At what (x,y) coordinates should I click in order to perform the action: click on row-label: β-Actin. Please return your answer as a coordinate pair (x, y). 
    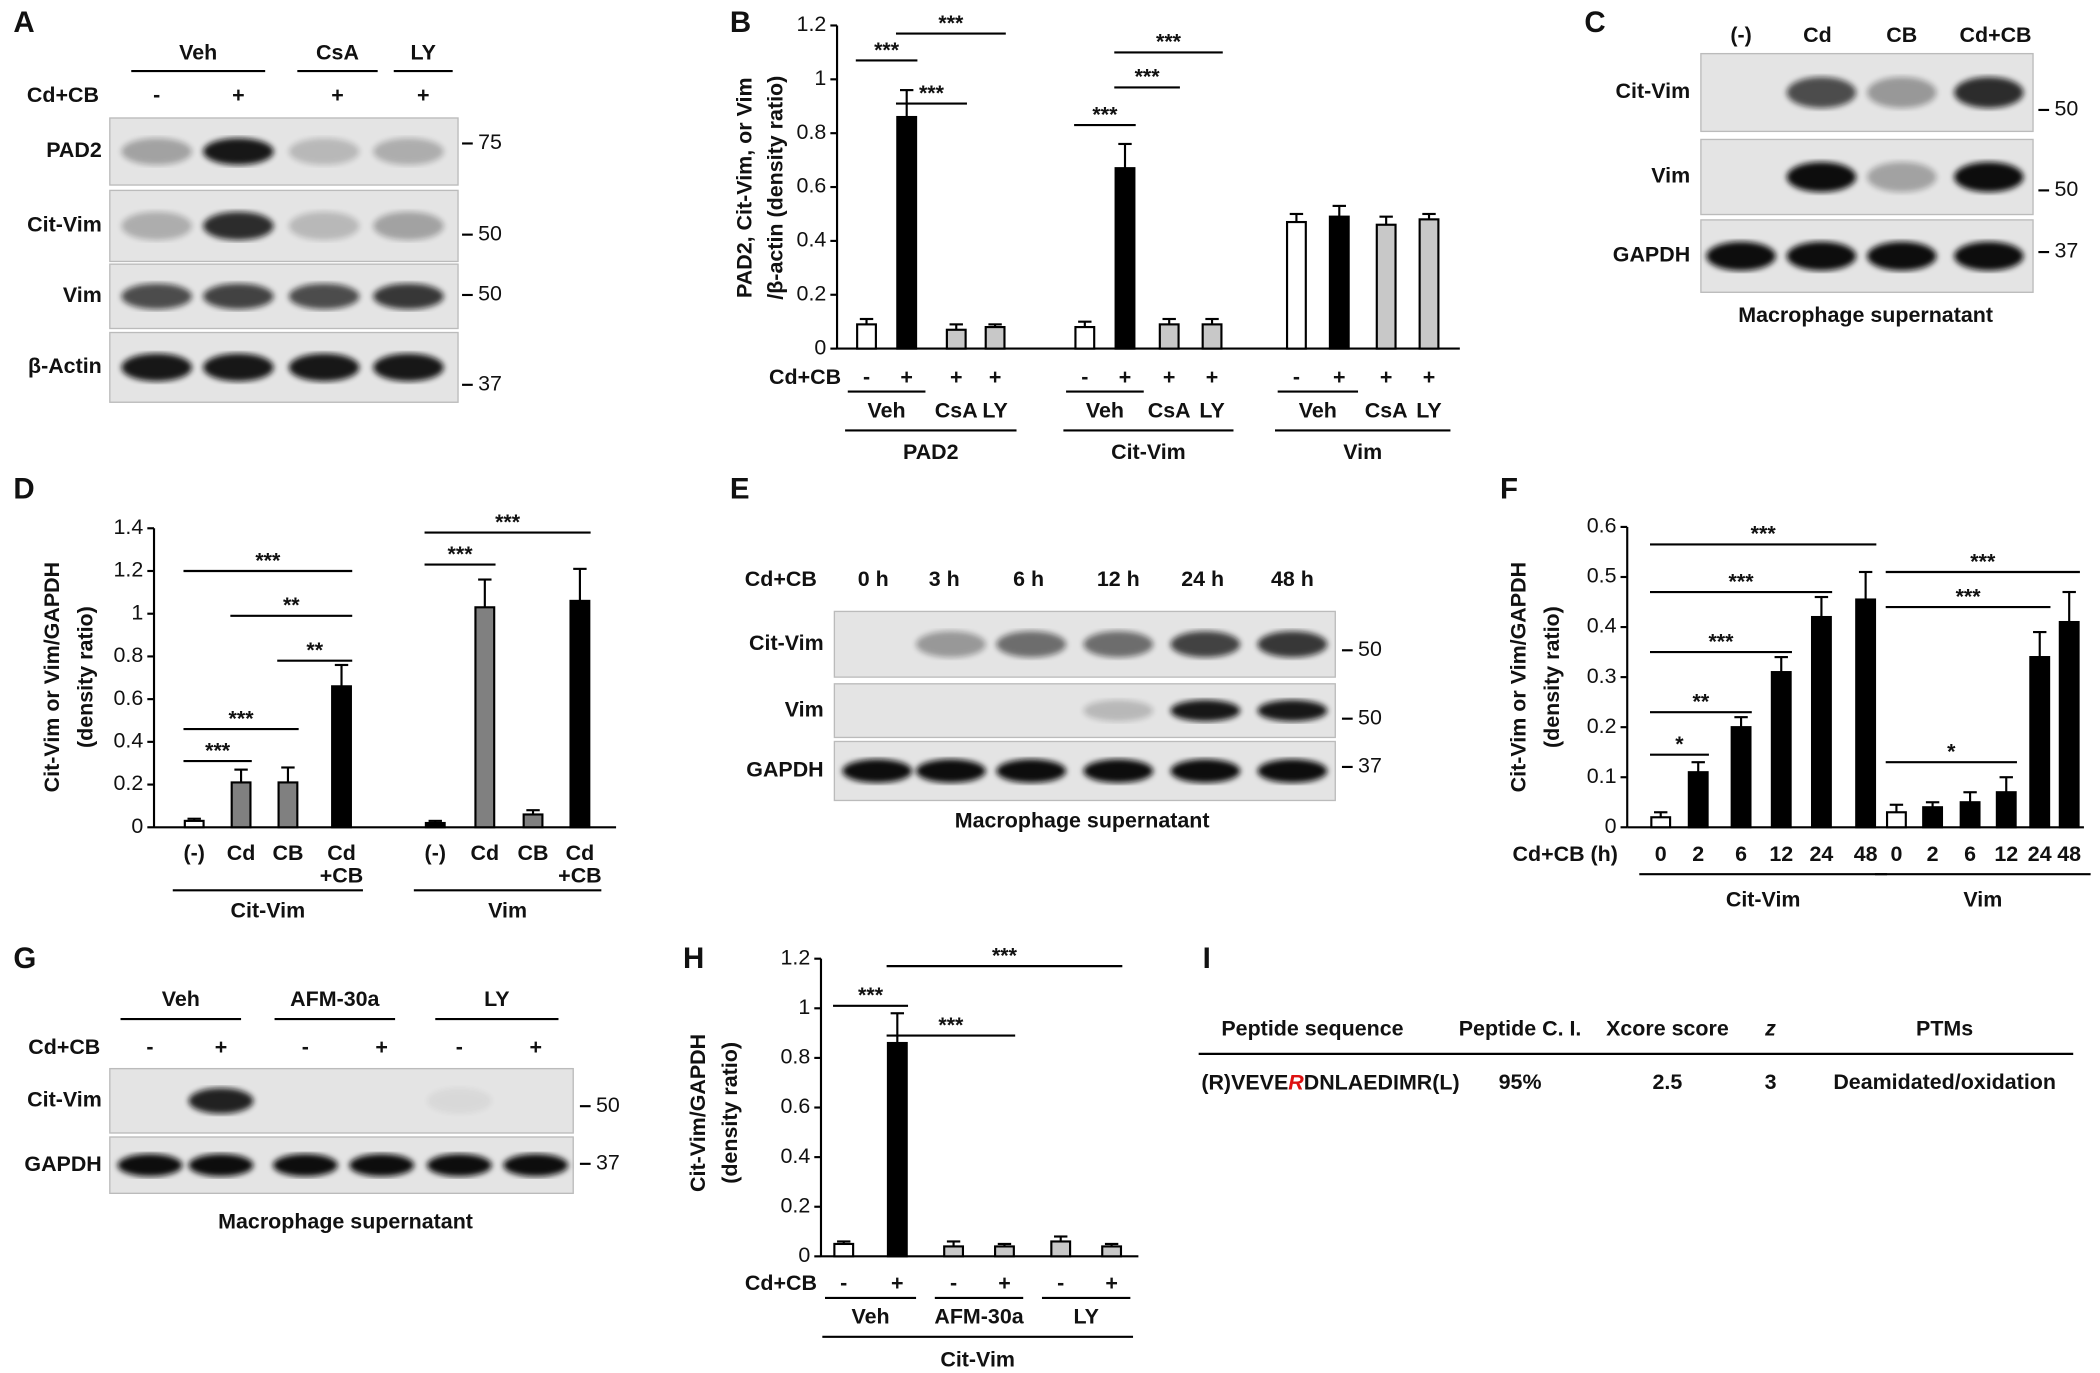
    Looking at the image, I should click on (65, 366).